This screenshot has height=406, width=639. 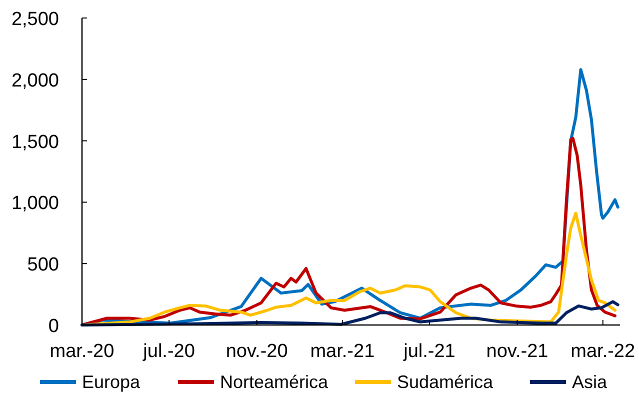 What do you see at coordinates (603, 351) in the screenshot?
I see `x-tick-label: mar.-22` at bounding box center [603, 351].